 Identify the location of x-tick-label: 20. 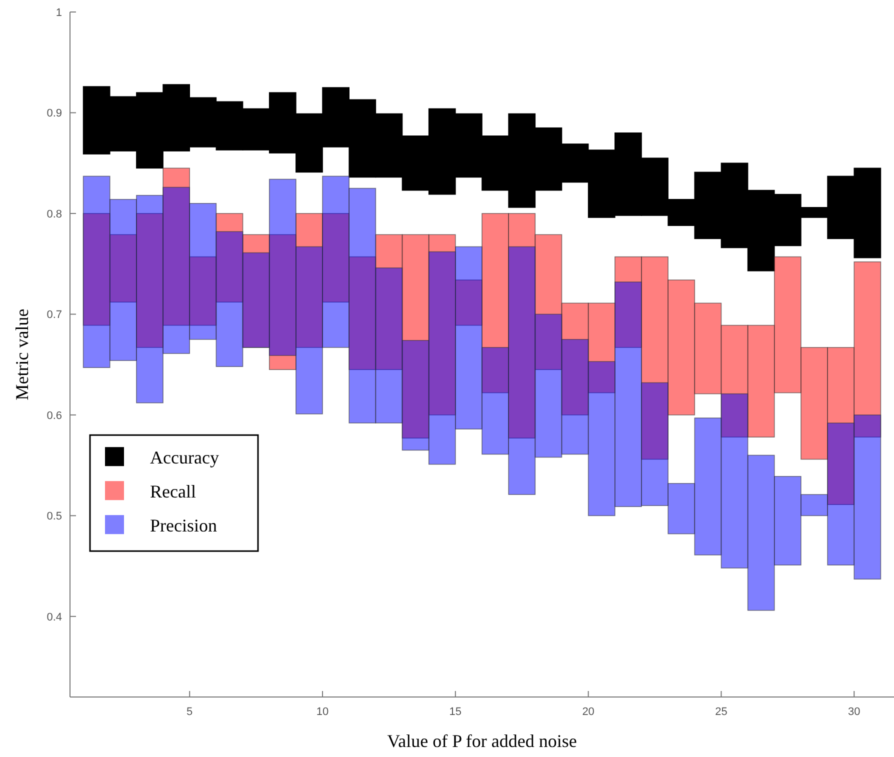
(588, 712).